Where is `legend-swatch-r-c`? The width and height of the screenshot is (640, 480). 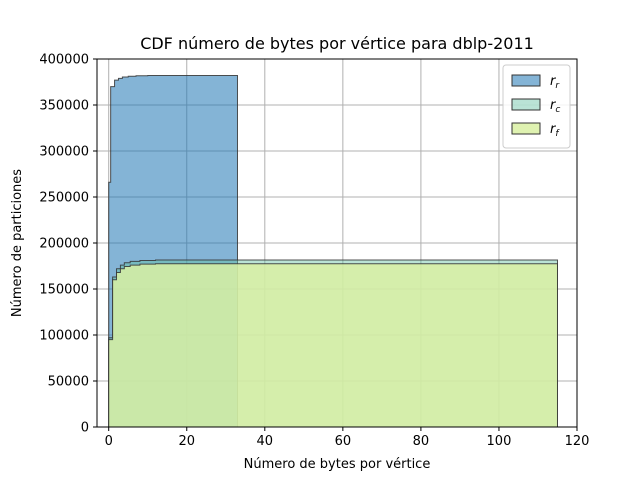 legend-swatch-r-c is located at coordinates (526, 104).